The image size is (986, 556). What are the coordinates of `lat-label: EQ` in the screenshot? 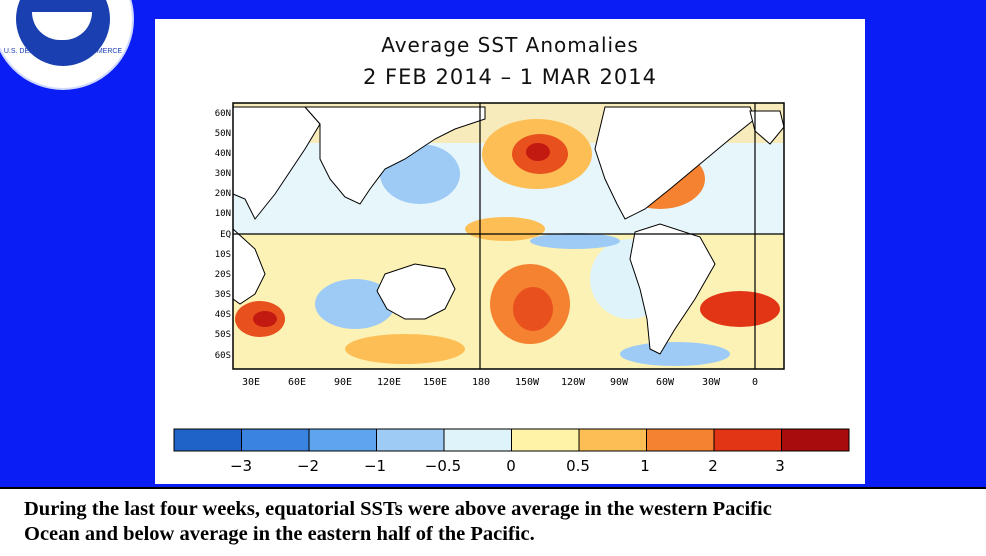 It's located at (225, 235).